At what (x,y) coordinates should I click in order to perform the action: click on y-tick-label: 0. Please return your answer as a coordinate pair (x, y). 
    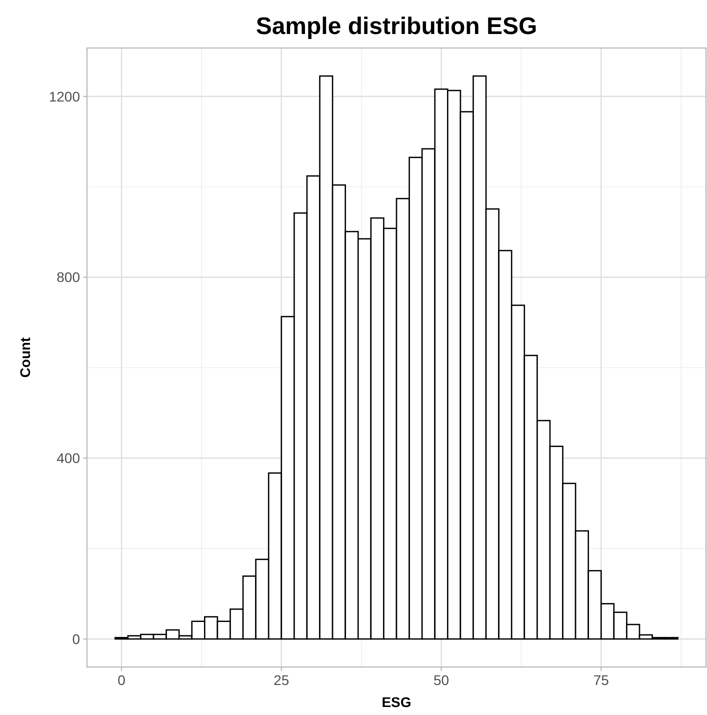
    Looking at the image, I should click on (76, 638).